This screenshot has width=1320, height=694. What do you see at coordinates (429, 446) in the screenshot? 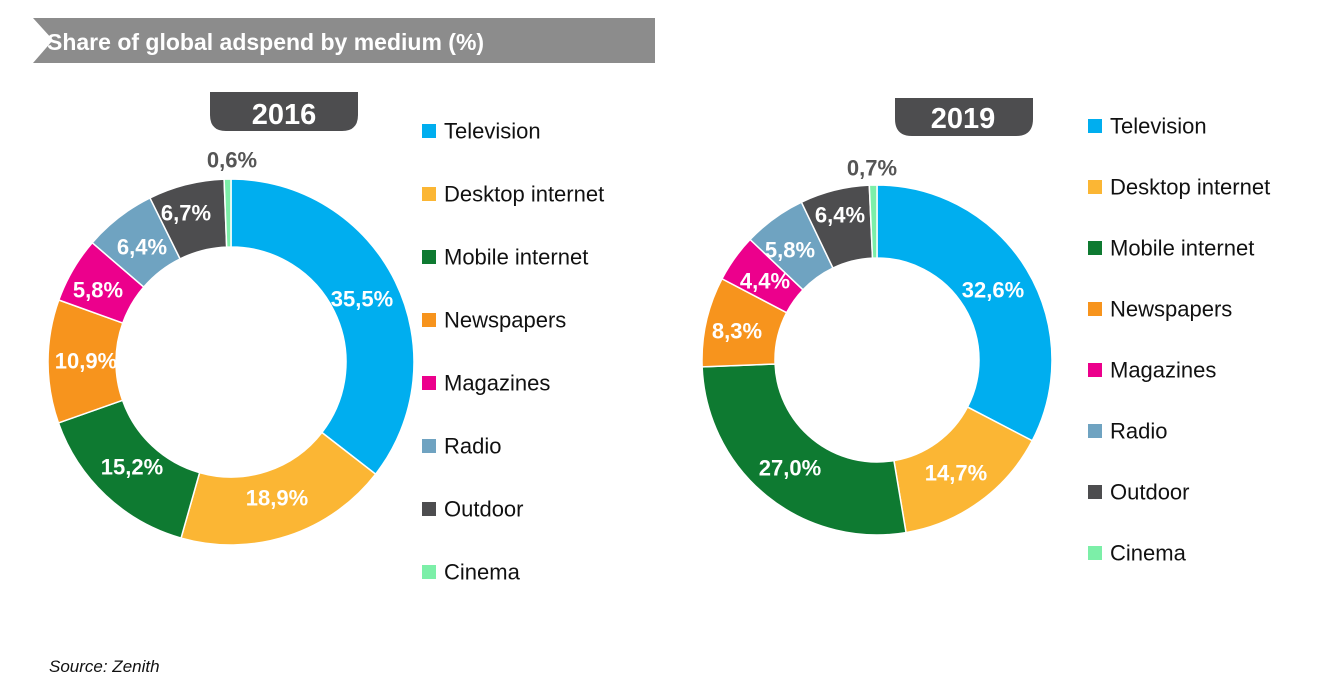
I see `legend-swatch-radio-2016` at bounding box center [429, 446].